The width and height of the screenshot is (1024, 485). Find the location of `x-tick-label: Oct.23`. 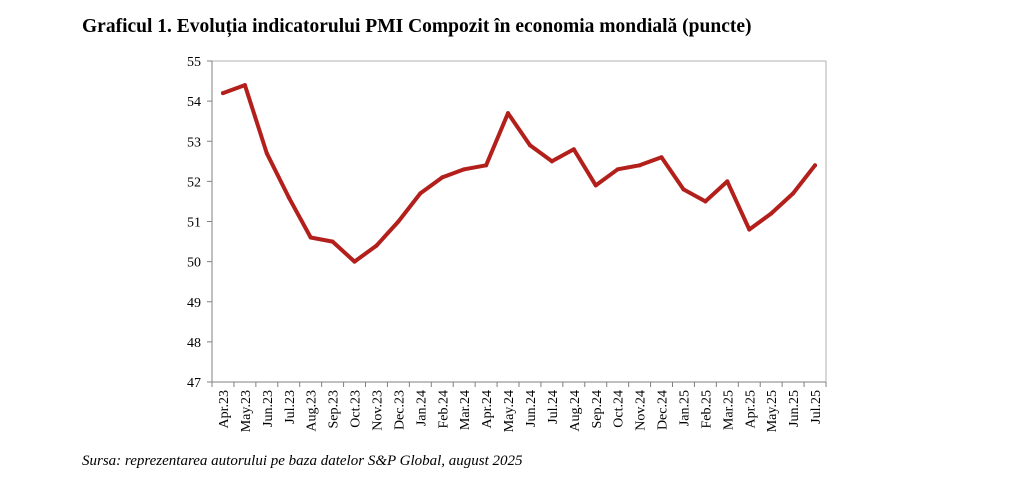

x-tick-label: Oct.23 is located at coordinates (356, 409).